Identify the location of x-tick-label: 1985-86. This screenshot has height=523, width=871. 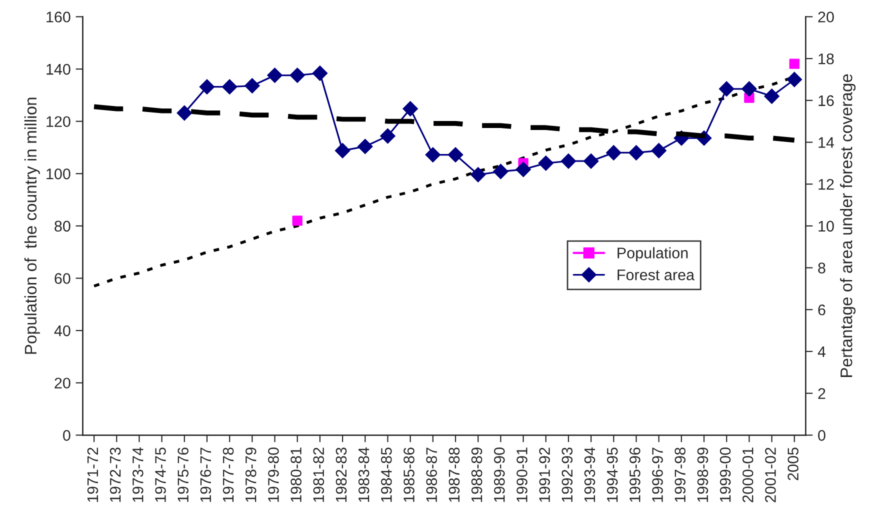
(409, 475).